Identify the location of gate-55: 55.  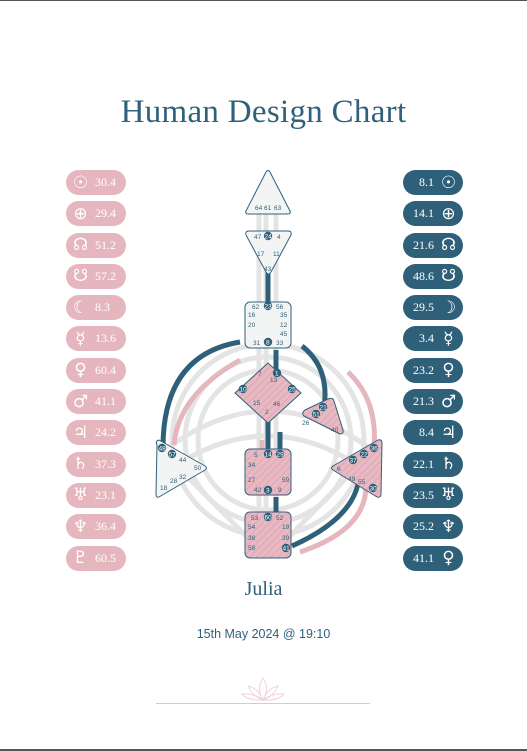
(362, 482).